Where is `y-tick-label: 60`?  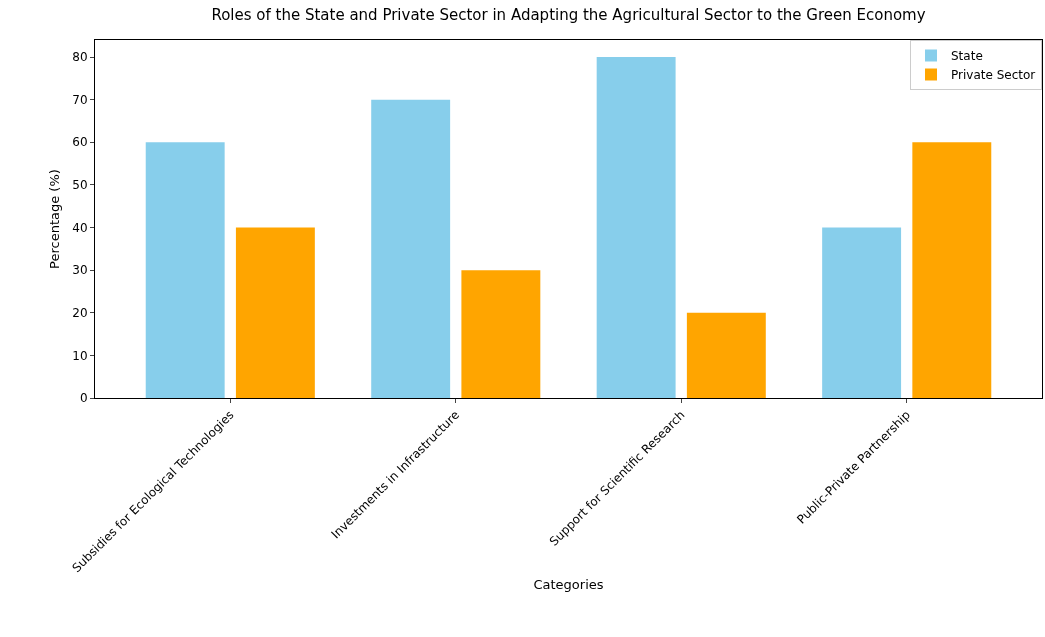
y-tick-label: 60 is located at coordinates (80, 142).